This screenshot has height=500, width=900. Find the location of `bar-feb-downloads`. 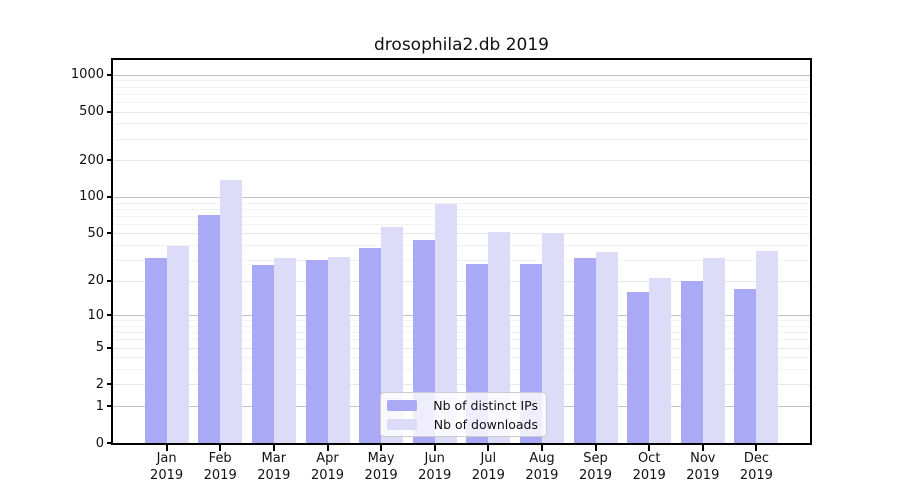

bar-feb-downloads is located at coordinates (231, 311).